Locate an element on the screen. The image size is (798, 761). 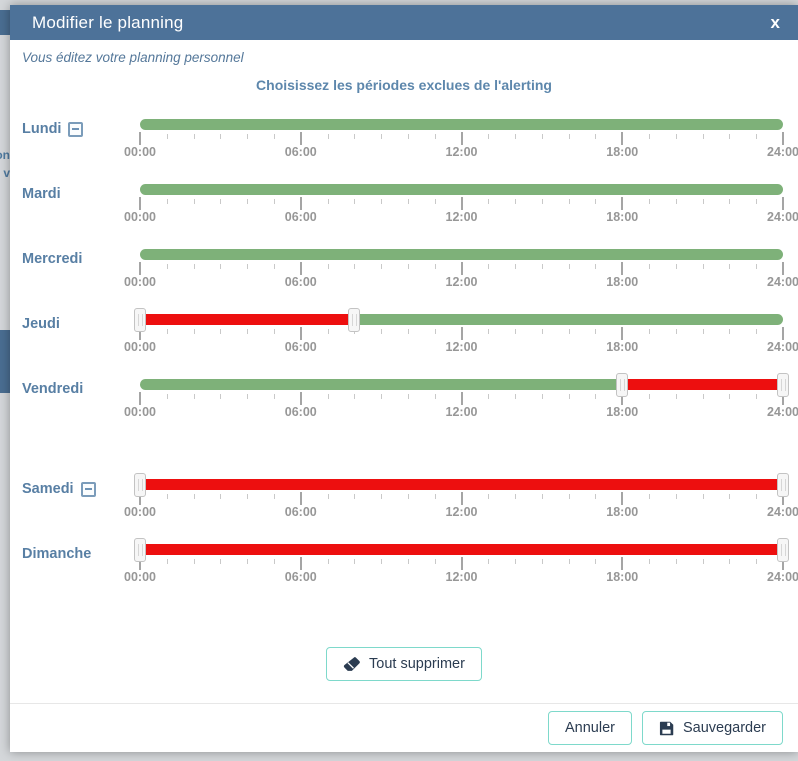
clear-all-wrap: Tout supprimer is located at coordinates (404, 664).